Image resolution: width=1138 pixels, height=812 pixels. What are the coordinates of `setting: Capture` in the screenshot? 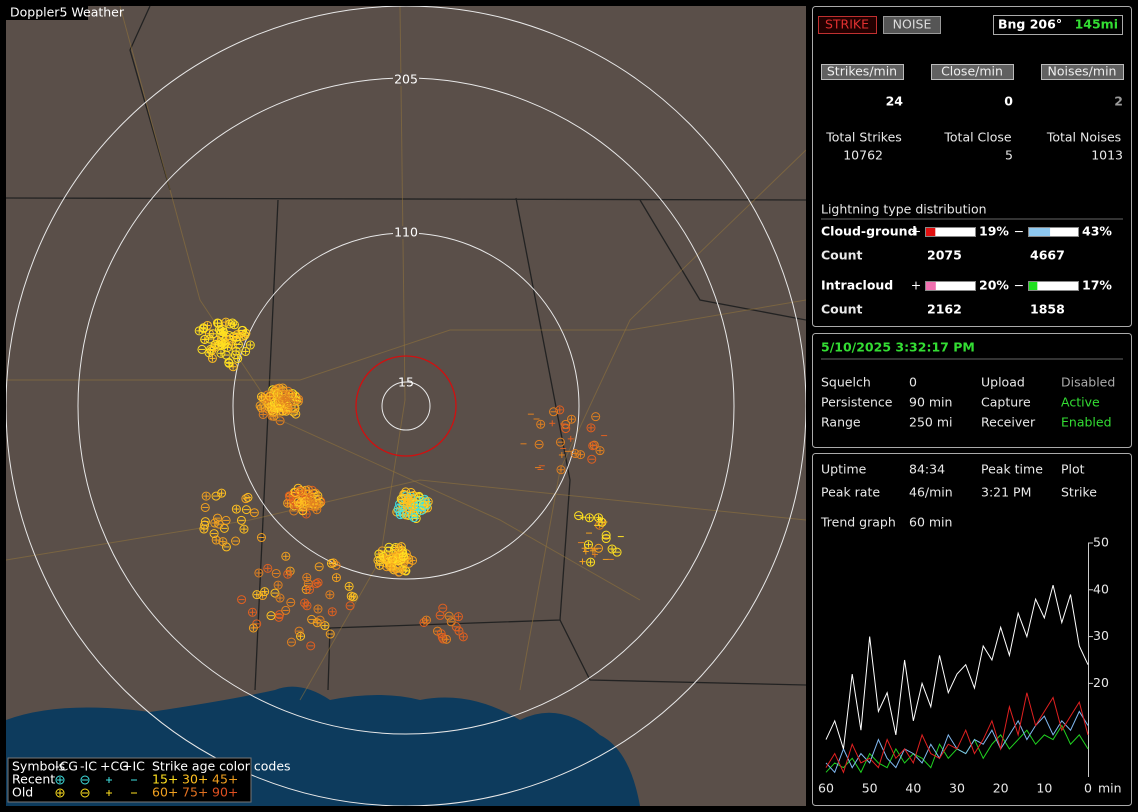 It's located at (1006, 402).